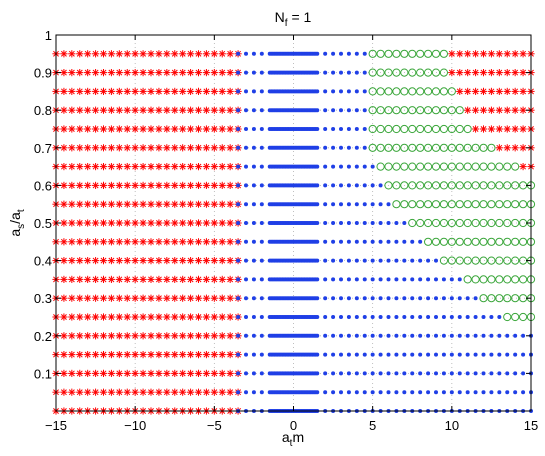  Describe the element at coordinates (48, 35) in the screenshot. I see `y-tick-label: 1` at that location.